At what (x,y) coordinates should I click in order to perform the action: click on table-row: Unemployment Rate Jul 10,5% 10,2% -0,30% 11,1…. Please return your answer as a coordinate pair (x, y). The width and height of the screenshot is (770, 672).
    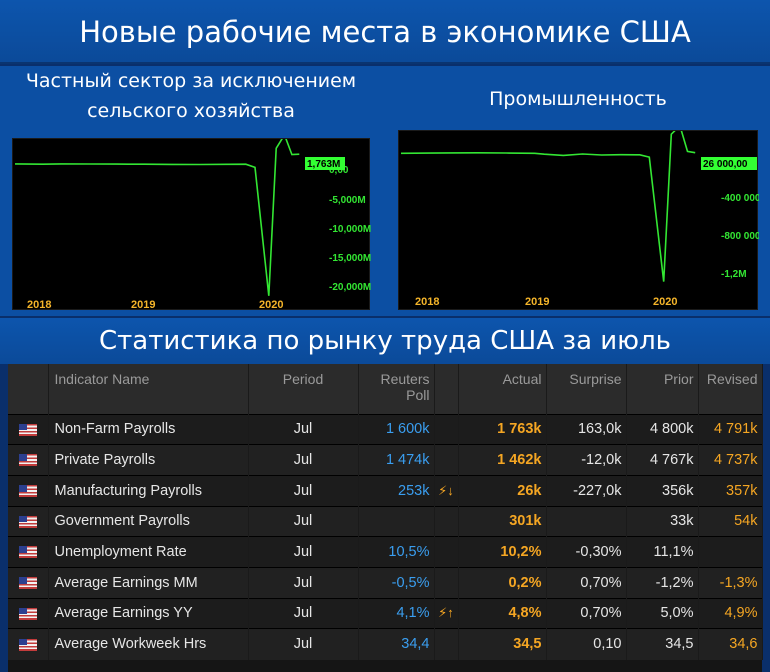
    Looking at the image, I should click on (385, 552).